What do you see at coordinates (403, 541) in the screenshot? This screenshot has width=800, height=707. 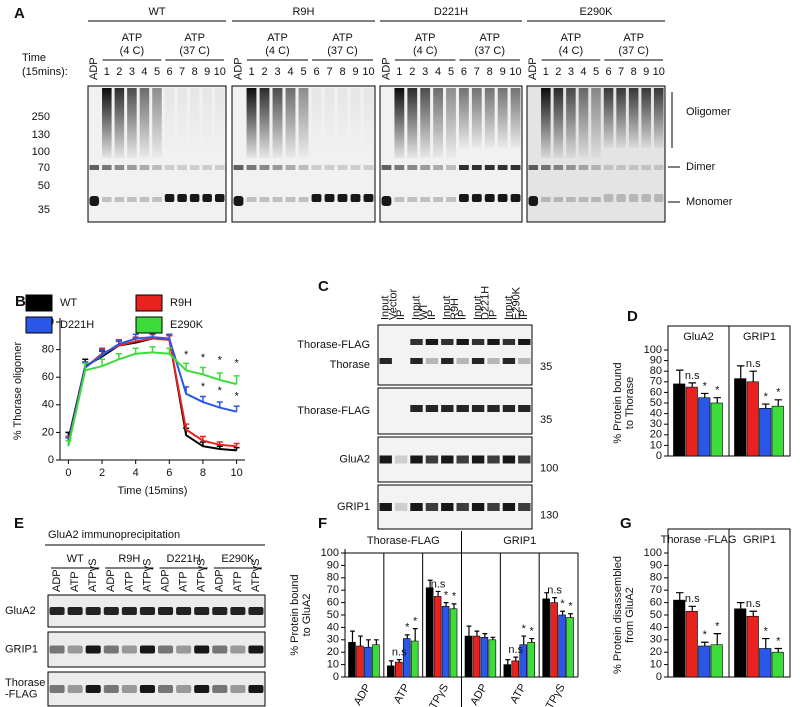 I see `group-label: Thorase-FLAG` at bounding box center [403, 541].